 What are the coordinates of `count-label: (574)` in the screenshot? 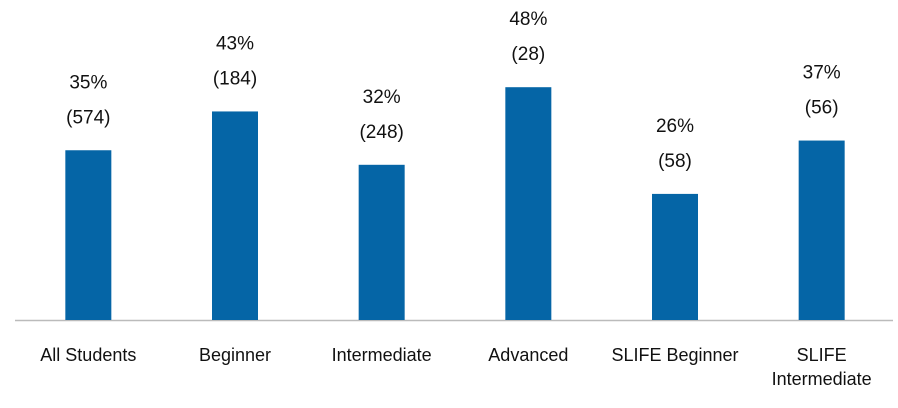 It's located at (88, 117).